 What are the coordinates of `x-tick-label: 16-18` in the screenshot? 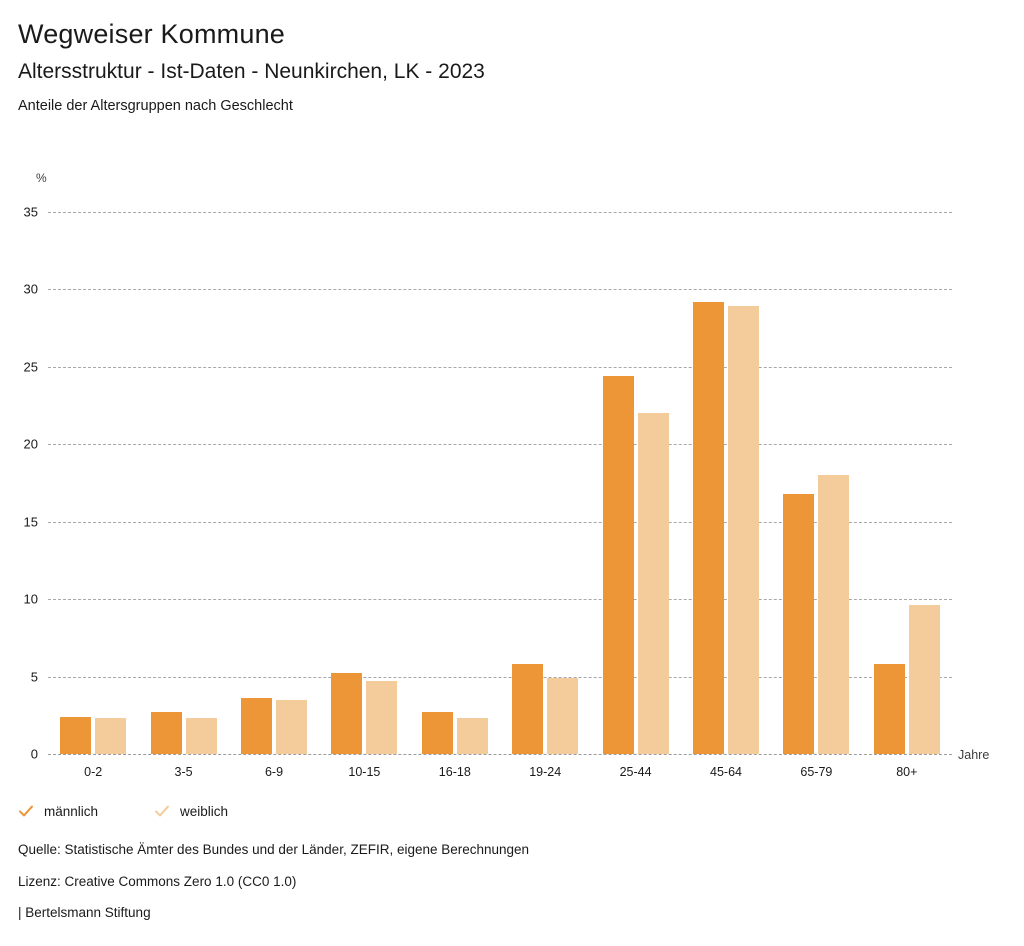 It's located at (454, 772).